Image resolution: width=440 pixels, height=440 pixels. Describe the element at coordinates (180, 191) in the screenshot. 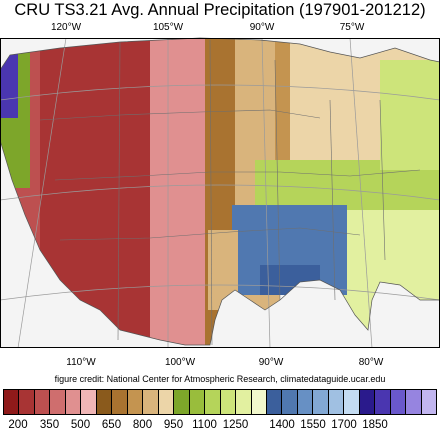

I see `region-rockies-east` at that location.